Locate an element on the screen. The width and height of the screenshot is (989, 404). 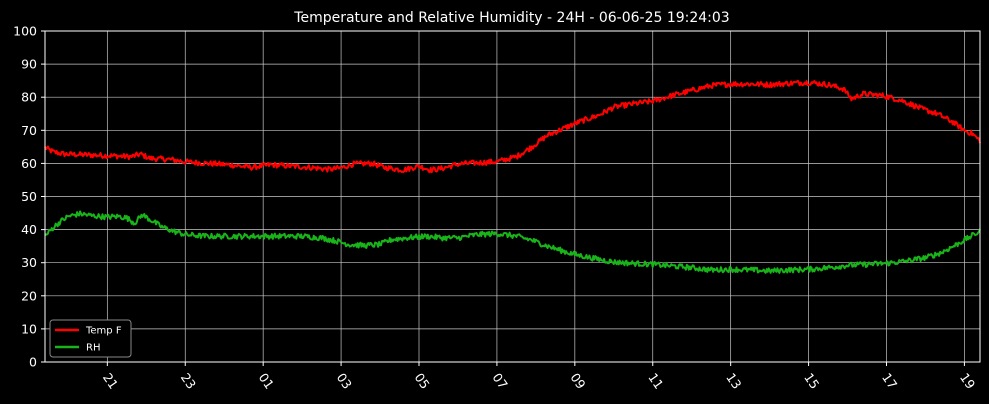
legend: Temp F RH is located at coordinates (90, 338).